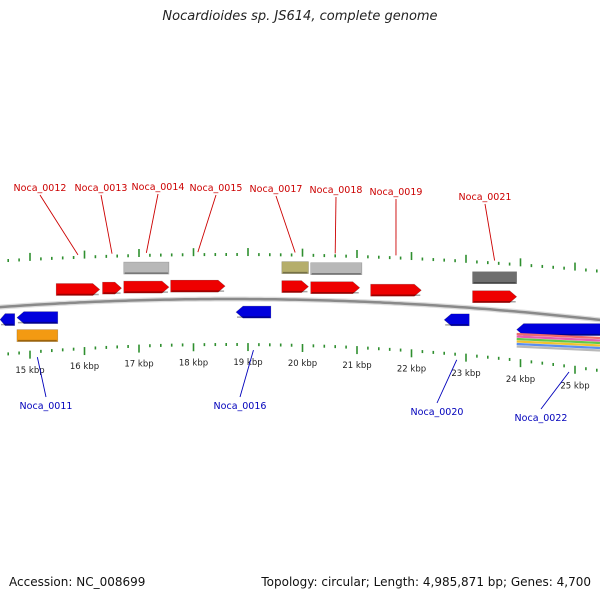 Image resolution: width=600 pixels, height=600 pixels. I want to click on scale-tick-label: 20 kbp, so click(302, 364).